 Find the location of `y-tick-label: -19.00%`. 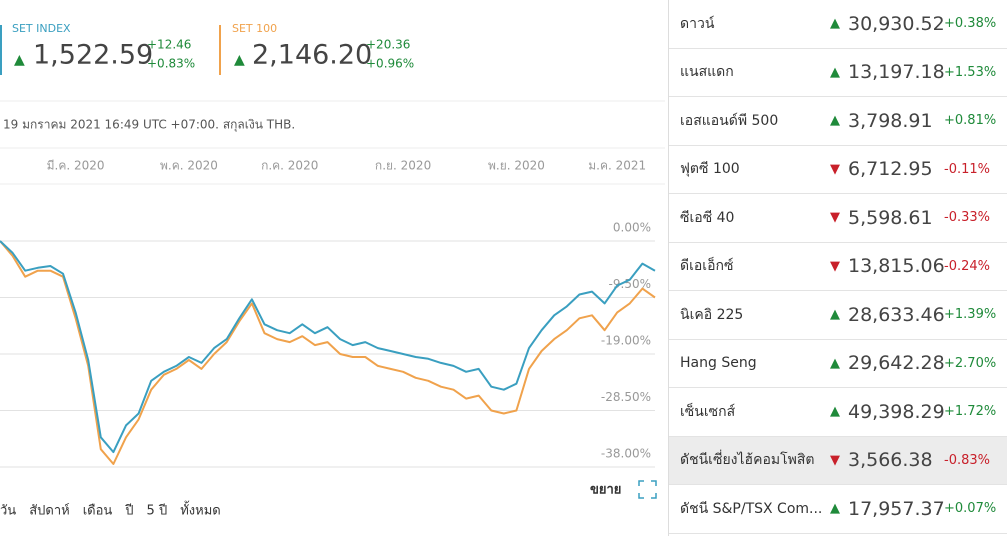

y-tick-label: -19.00% is located at coordinates (626, 341).